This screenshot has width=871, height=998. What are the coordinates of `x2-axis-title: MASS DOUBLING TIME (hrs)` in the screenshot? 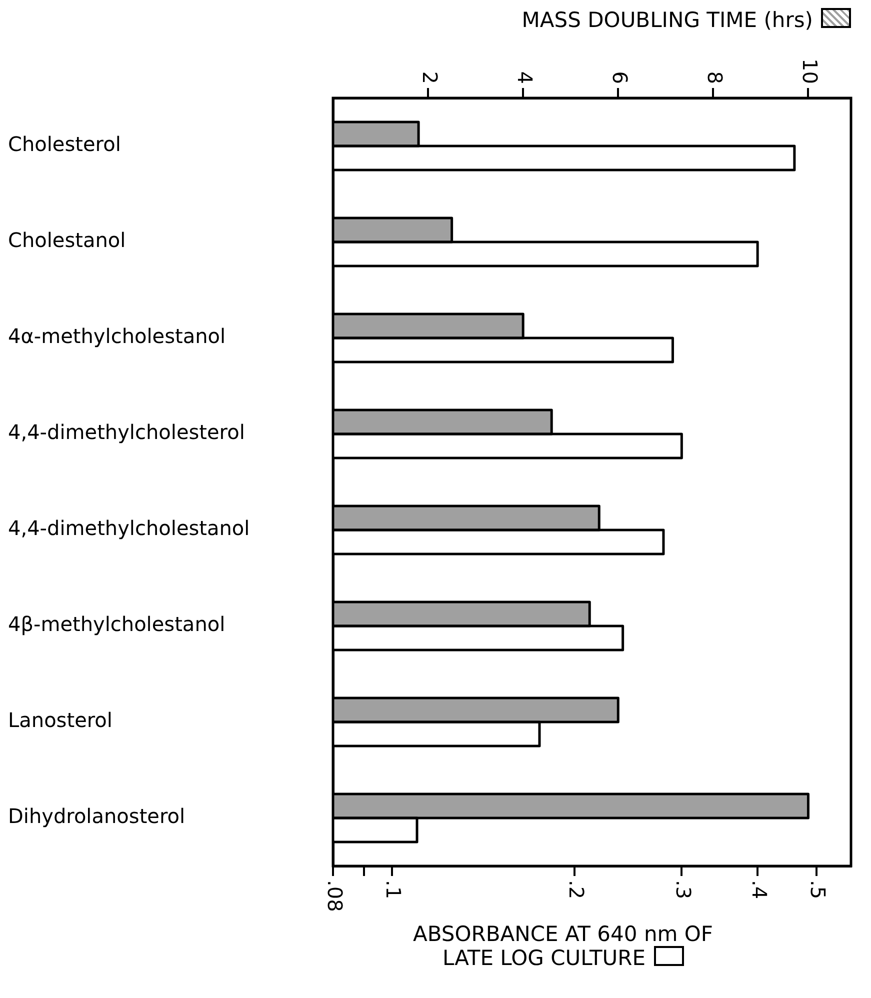 It's located at (667, 20).